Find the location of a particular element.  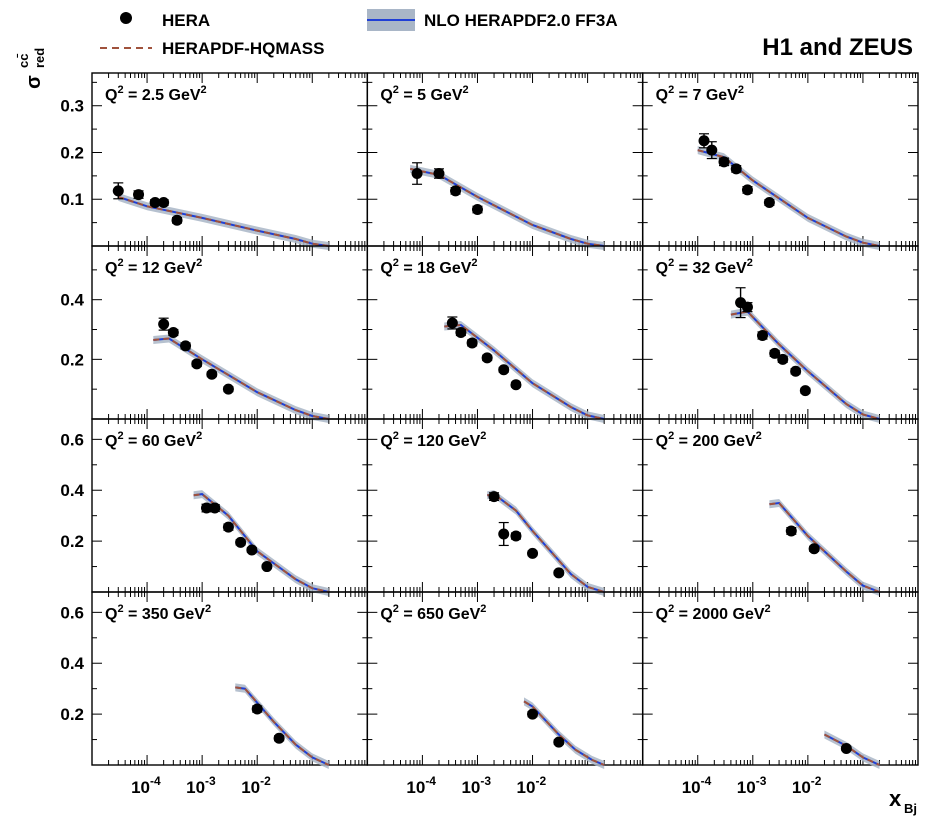

x-tick-label: 10⁻⁴ is located at coordinates (697, 785).